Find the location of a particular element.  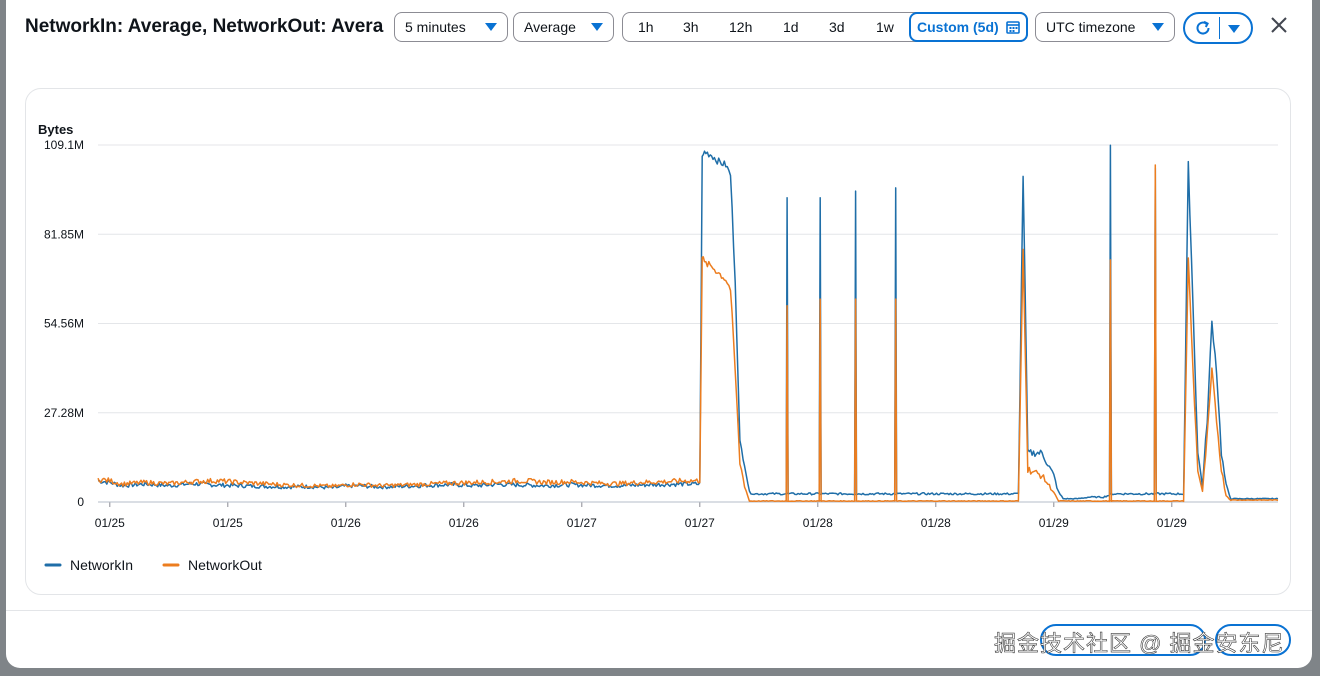

refresh-icon is located at coordinates (1203, 28).